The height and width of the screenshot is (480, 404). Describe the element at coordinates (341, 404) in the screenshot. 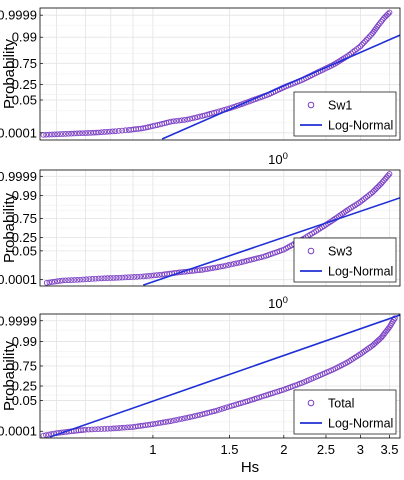

I see `legend-label: Total` at that location.